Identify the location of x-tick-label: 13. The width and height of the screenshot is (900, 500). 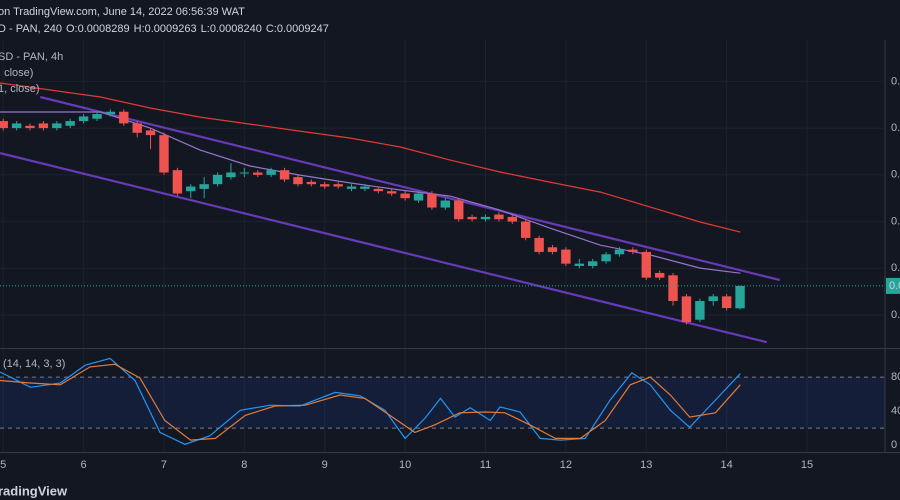
(646, 465).